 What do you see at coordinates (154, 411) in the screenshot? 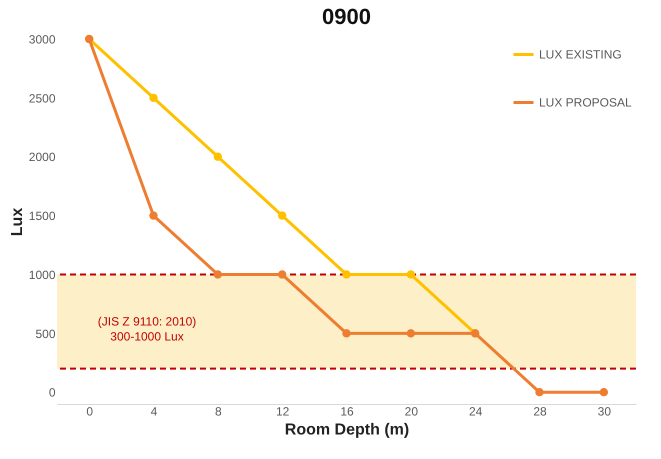
I see `x-tick-label: 4` at bounding box center [154, 411].